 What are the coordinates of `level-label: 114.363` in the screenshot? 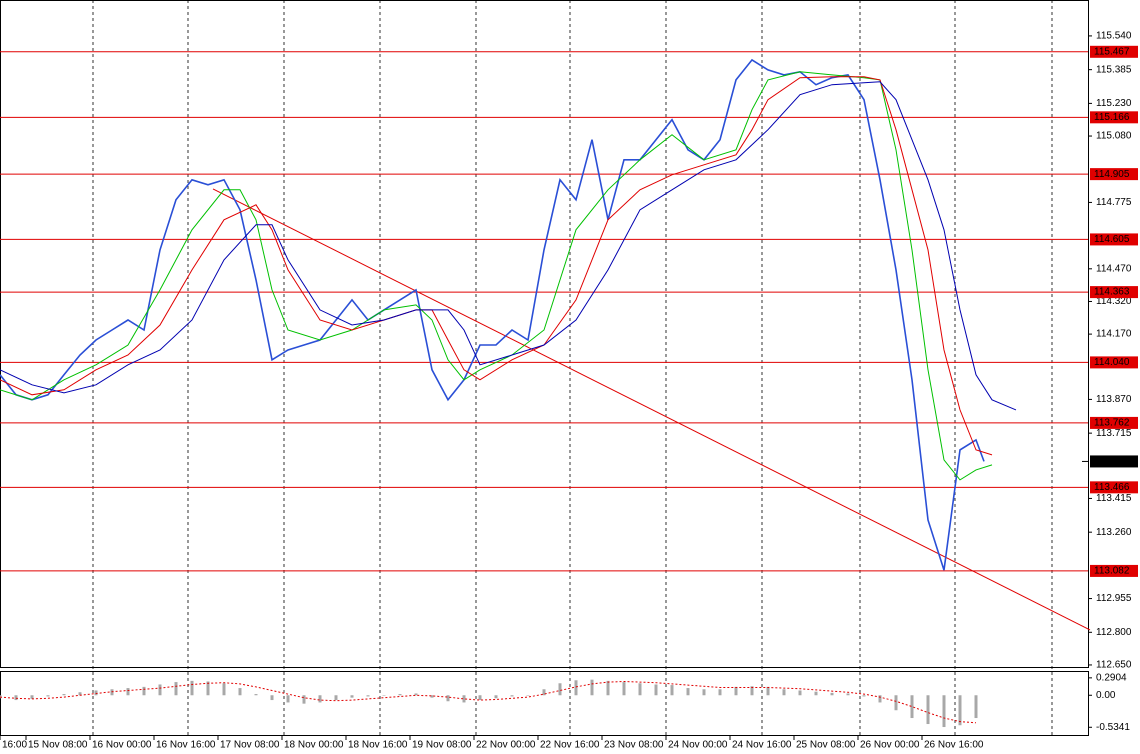 It's located at (1112, 292).